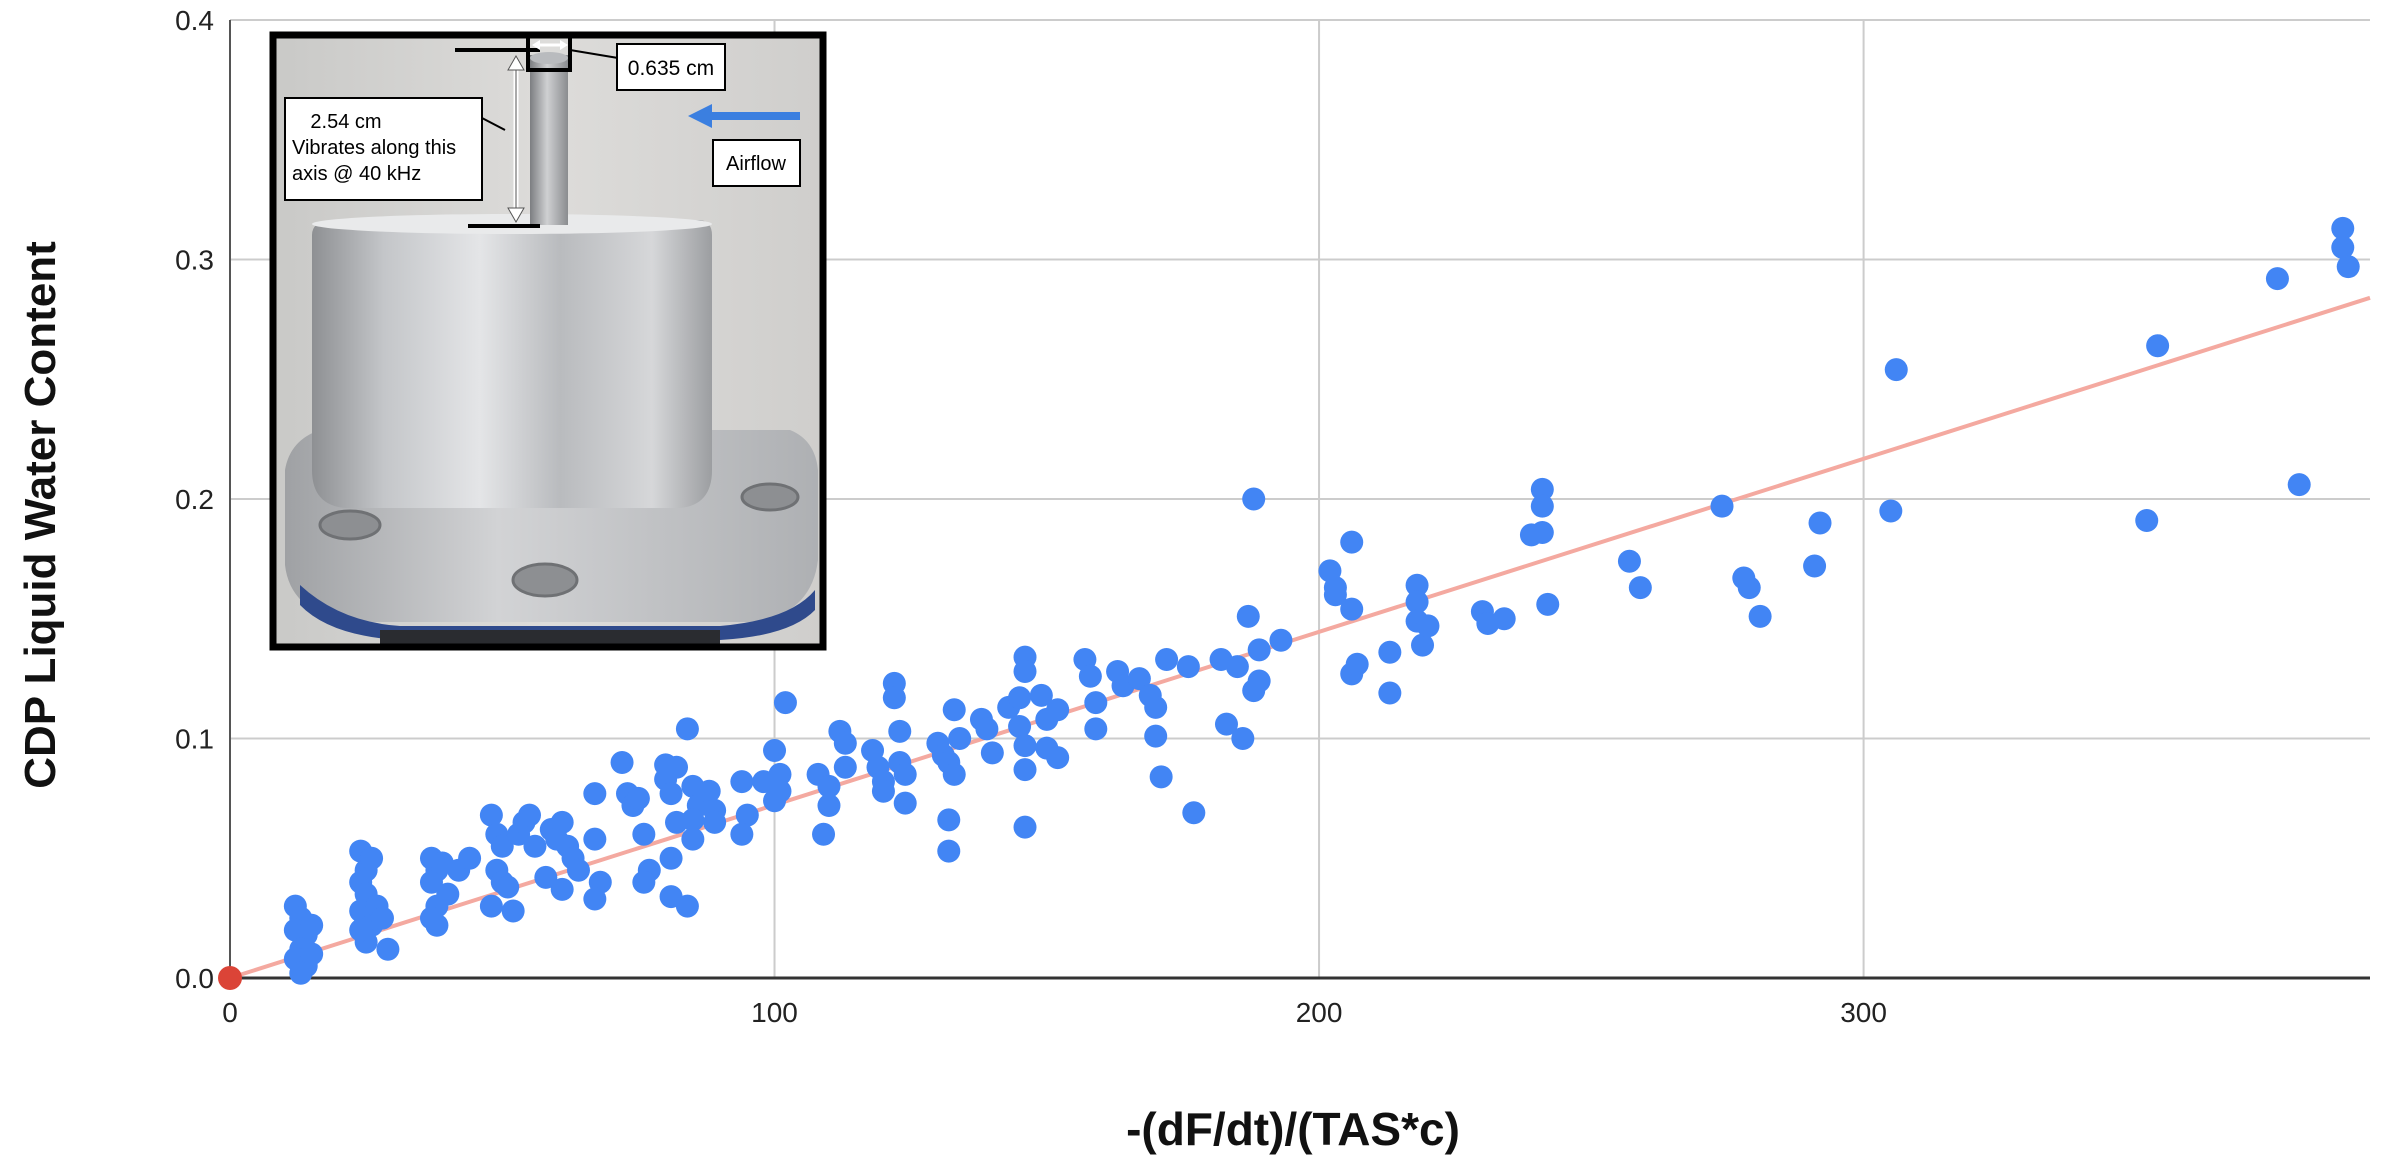 Image resolution: width=2387 pixels, height=1170 pixels. Describe the element at coordinates (564, 45) in the screenshot. I see `diameter-arrow-right-head` at that location.